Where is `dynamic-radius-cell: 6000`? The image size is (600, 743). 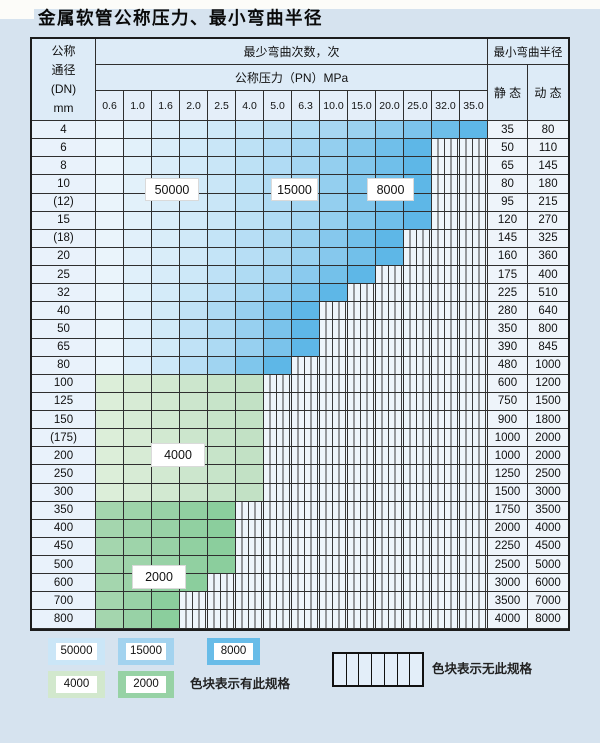 dynamic-radius-cell: 6000 is located at coordinates (548, 583).